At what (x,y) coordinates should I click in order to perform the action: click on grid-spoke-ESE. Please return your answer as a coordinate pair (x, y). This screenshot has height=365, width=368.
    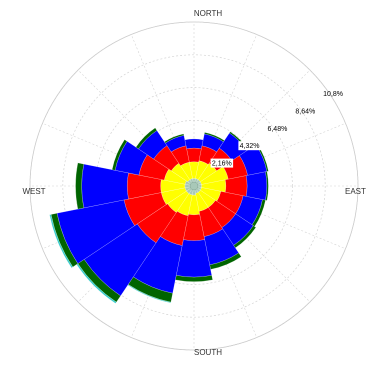
    Looking at the image, I should click on (269, 217).